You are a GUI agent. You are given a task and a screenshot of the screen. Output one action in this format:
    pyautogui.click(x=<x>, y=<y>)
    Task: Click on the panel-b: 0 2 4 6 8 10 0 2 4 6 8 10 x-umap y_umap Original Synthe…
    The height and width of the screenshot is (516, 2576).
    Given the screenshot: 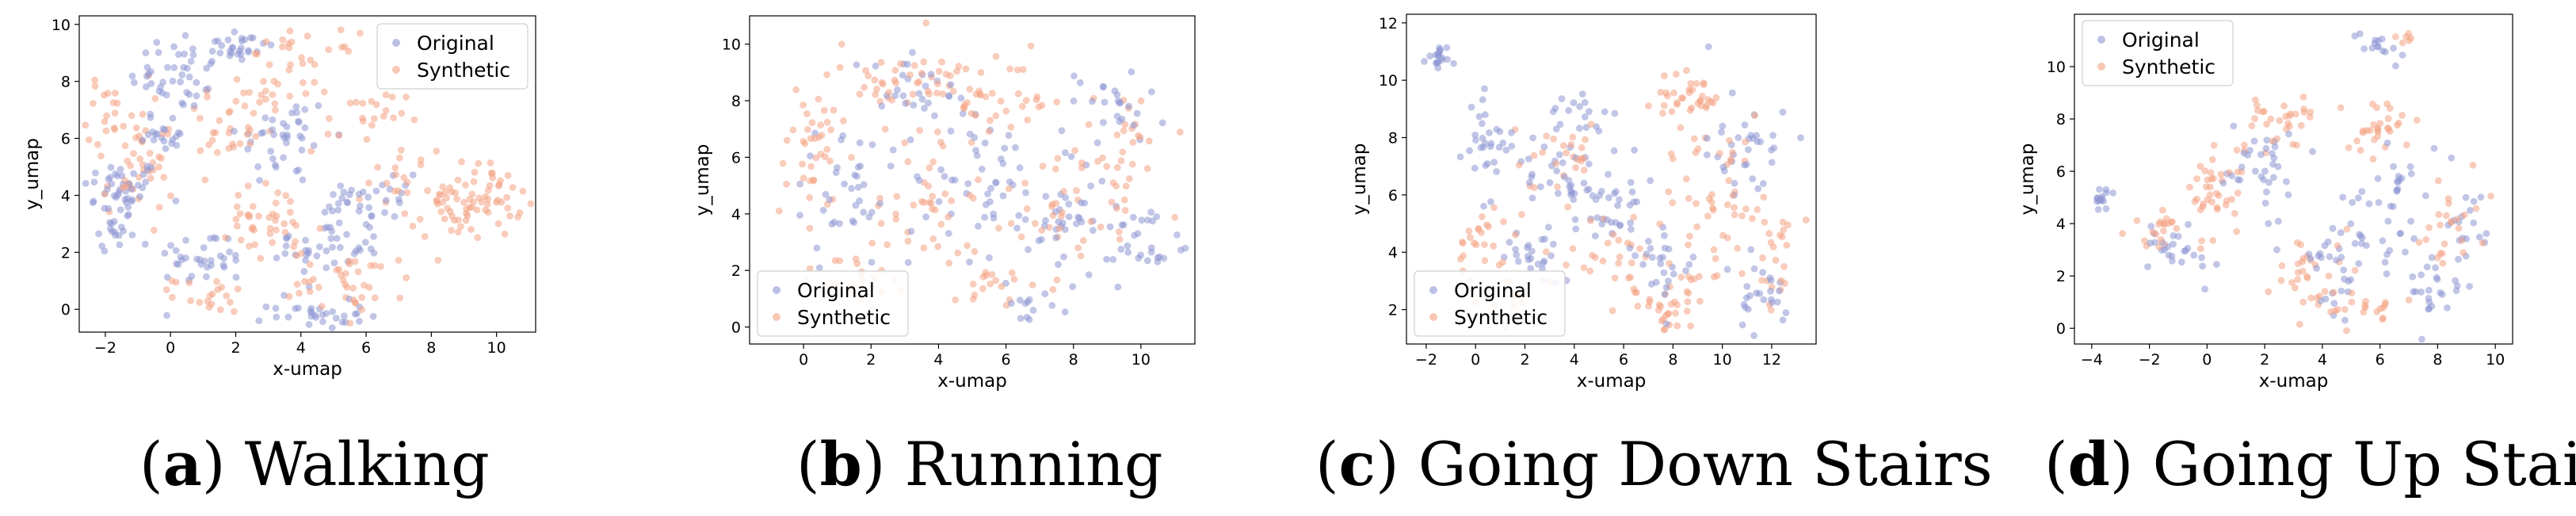 What is the action you would take?
    pyautogui.click(x=944, y=204)
    